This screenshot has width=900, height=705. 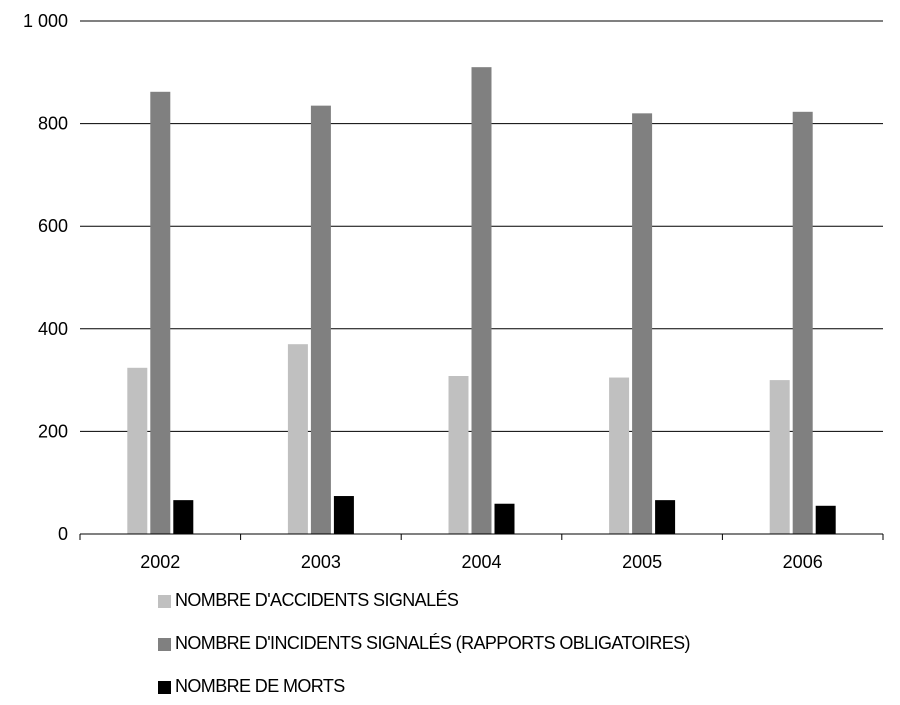 What do you see at coordinates (45, 21) in the screenshot?
I see `y-tick-label: 1 000` at bounding box center [45, 21].